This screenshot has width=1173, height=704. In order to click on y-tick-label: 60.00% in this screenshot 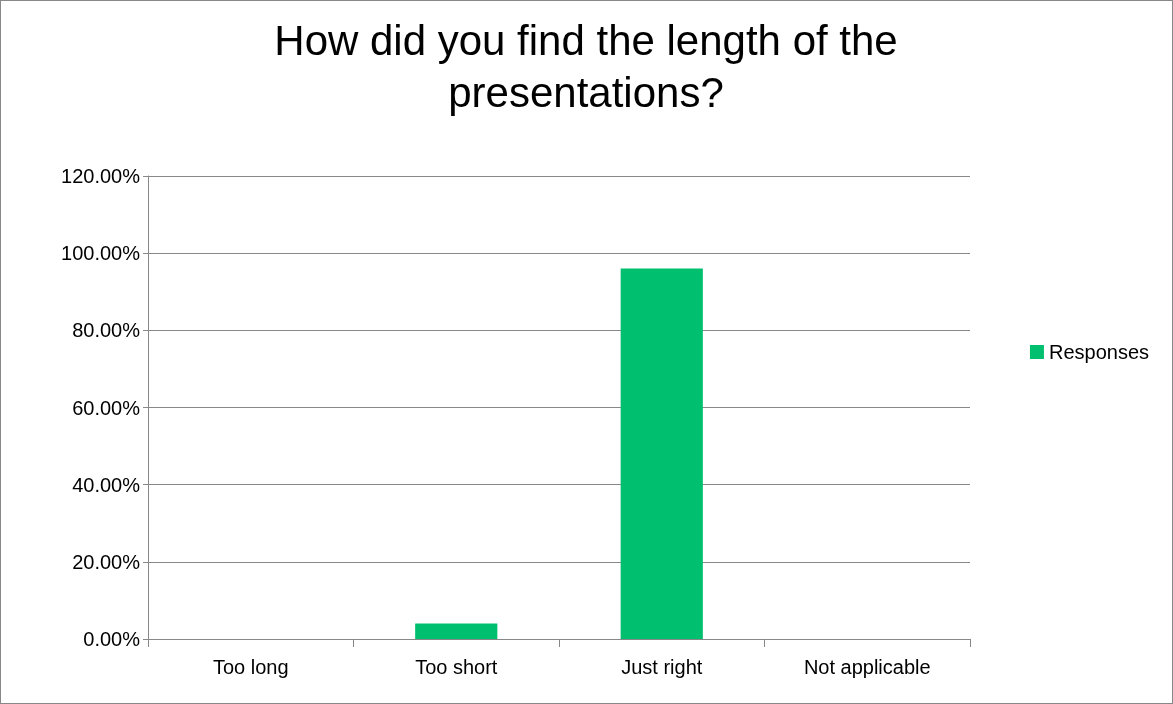, I will do `click(106, 407)`.